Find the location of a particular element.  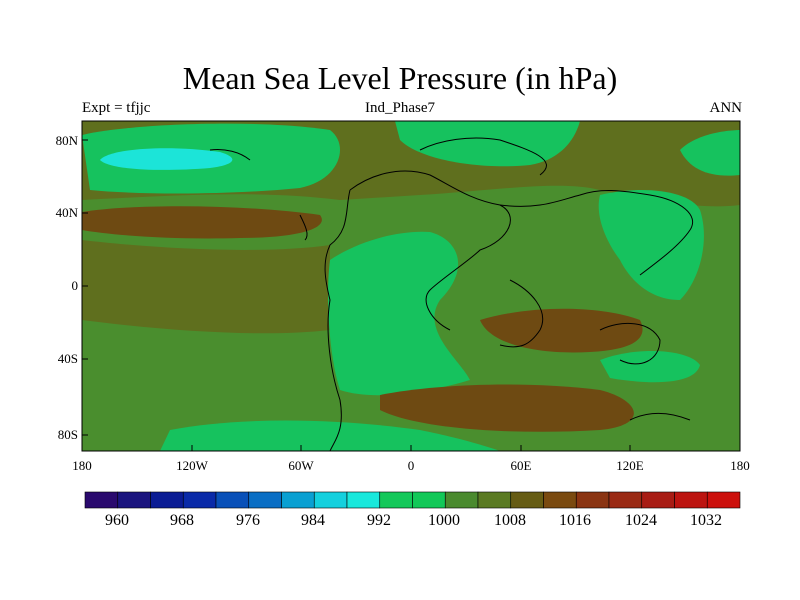

pressure-region-olive-tropics is located at coordinates (206, 287).